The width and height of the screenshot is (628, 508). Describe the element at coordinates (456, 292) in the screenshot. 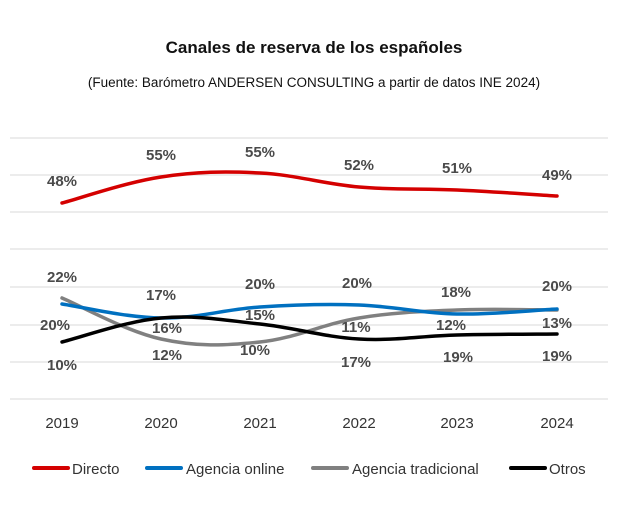

I see `data-label: 18%` at that location.